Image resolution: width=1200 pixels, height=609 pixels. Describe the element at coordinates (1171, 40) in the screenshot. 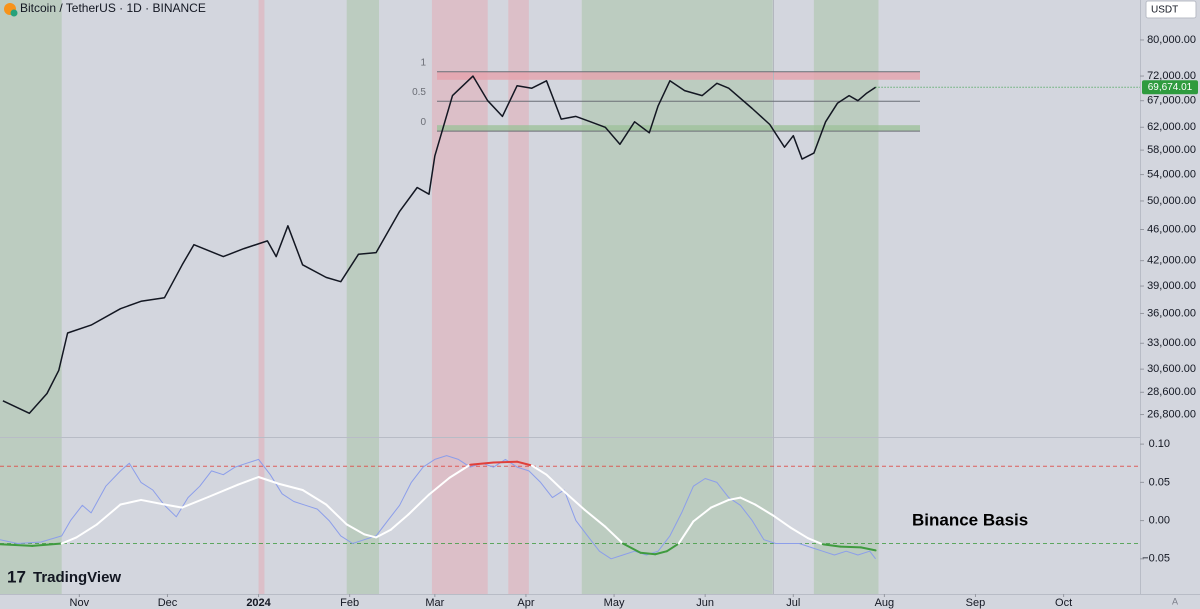

I see `y-tick-label: 80,000.00` at that location.